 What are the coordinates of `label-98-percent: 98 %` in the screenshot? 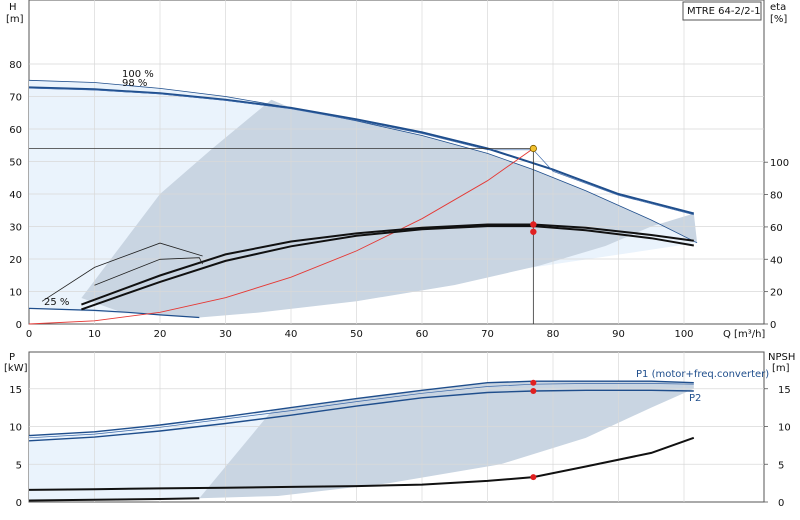 It's located at (134, 83).